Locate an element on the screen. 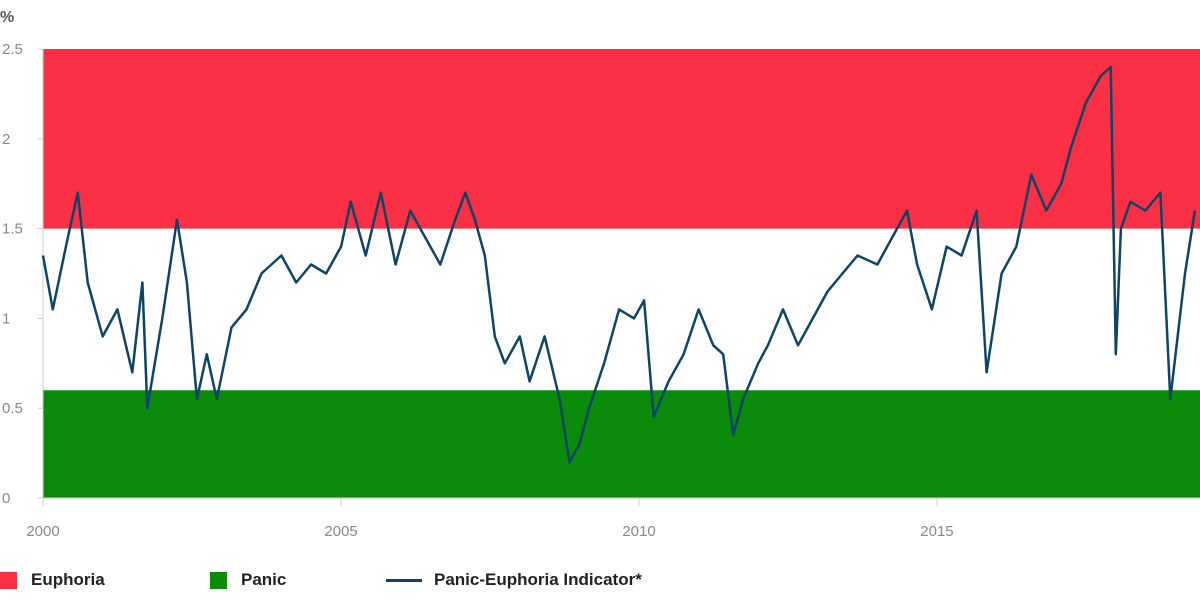 The height and width of the screenshot is (612, 1200). x-tick-label: 2010 is located at coordinates (638, 531).